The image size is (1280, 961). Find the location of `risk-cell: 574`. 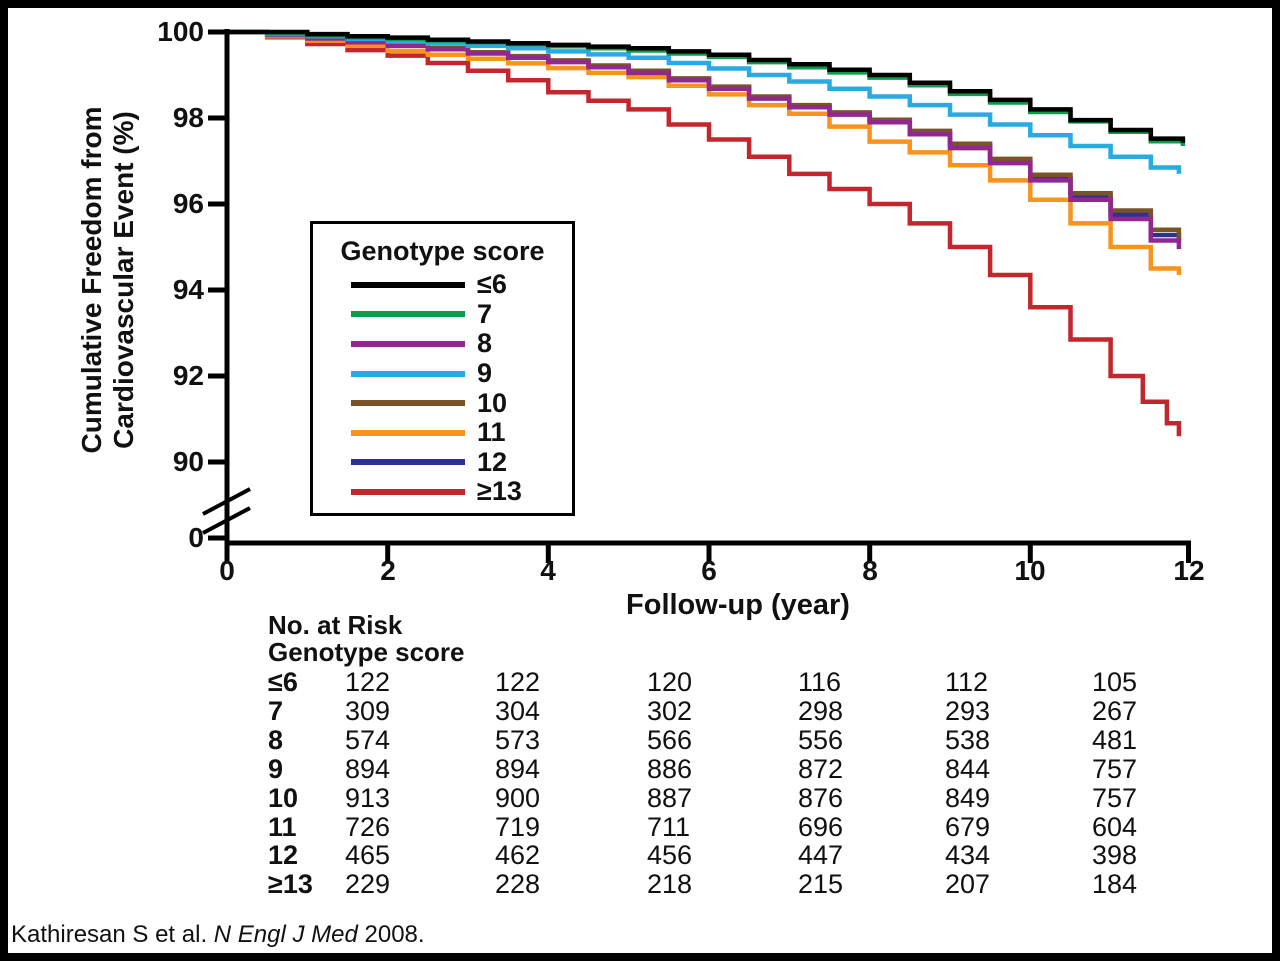

risk-cell: 574 is located at coordinates (368, 739).